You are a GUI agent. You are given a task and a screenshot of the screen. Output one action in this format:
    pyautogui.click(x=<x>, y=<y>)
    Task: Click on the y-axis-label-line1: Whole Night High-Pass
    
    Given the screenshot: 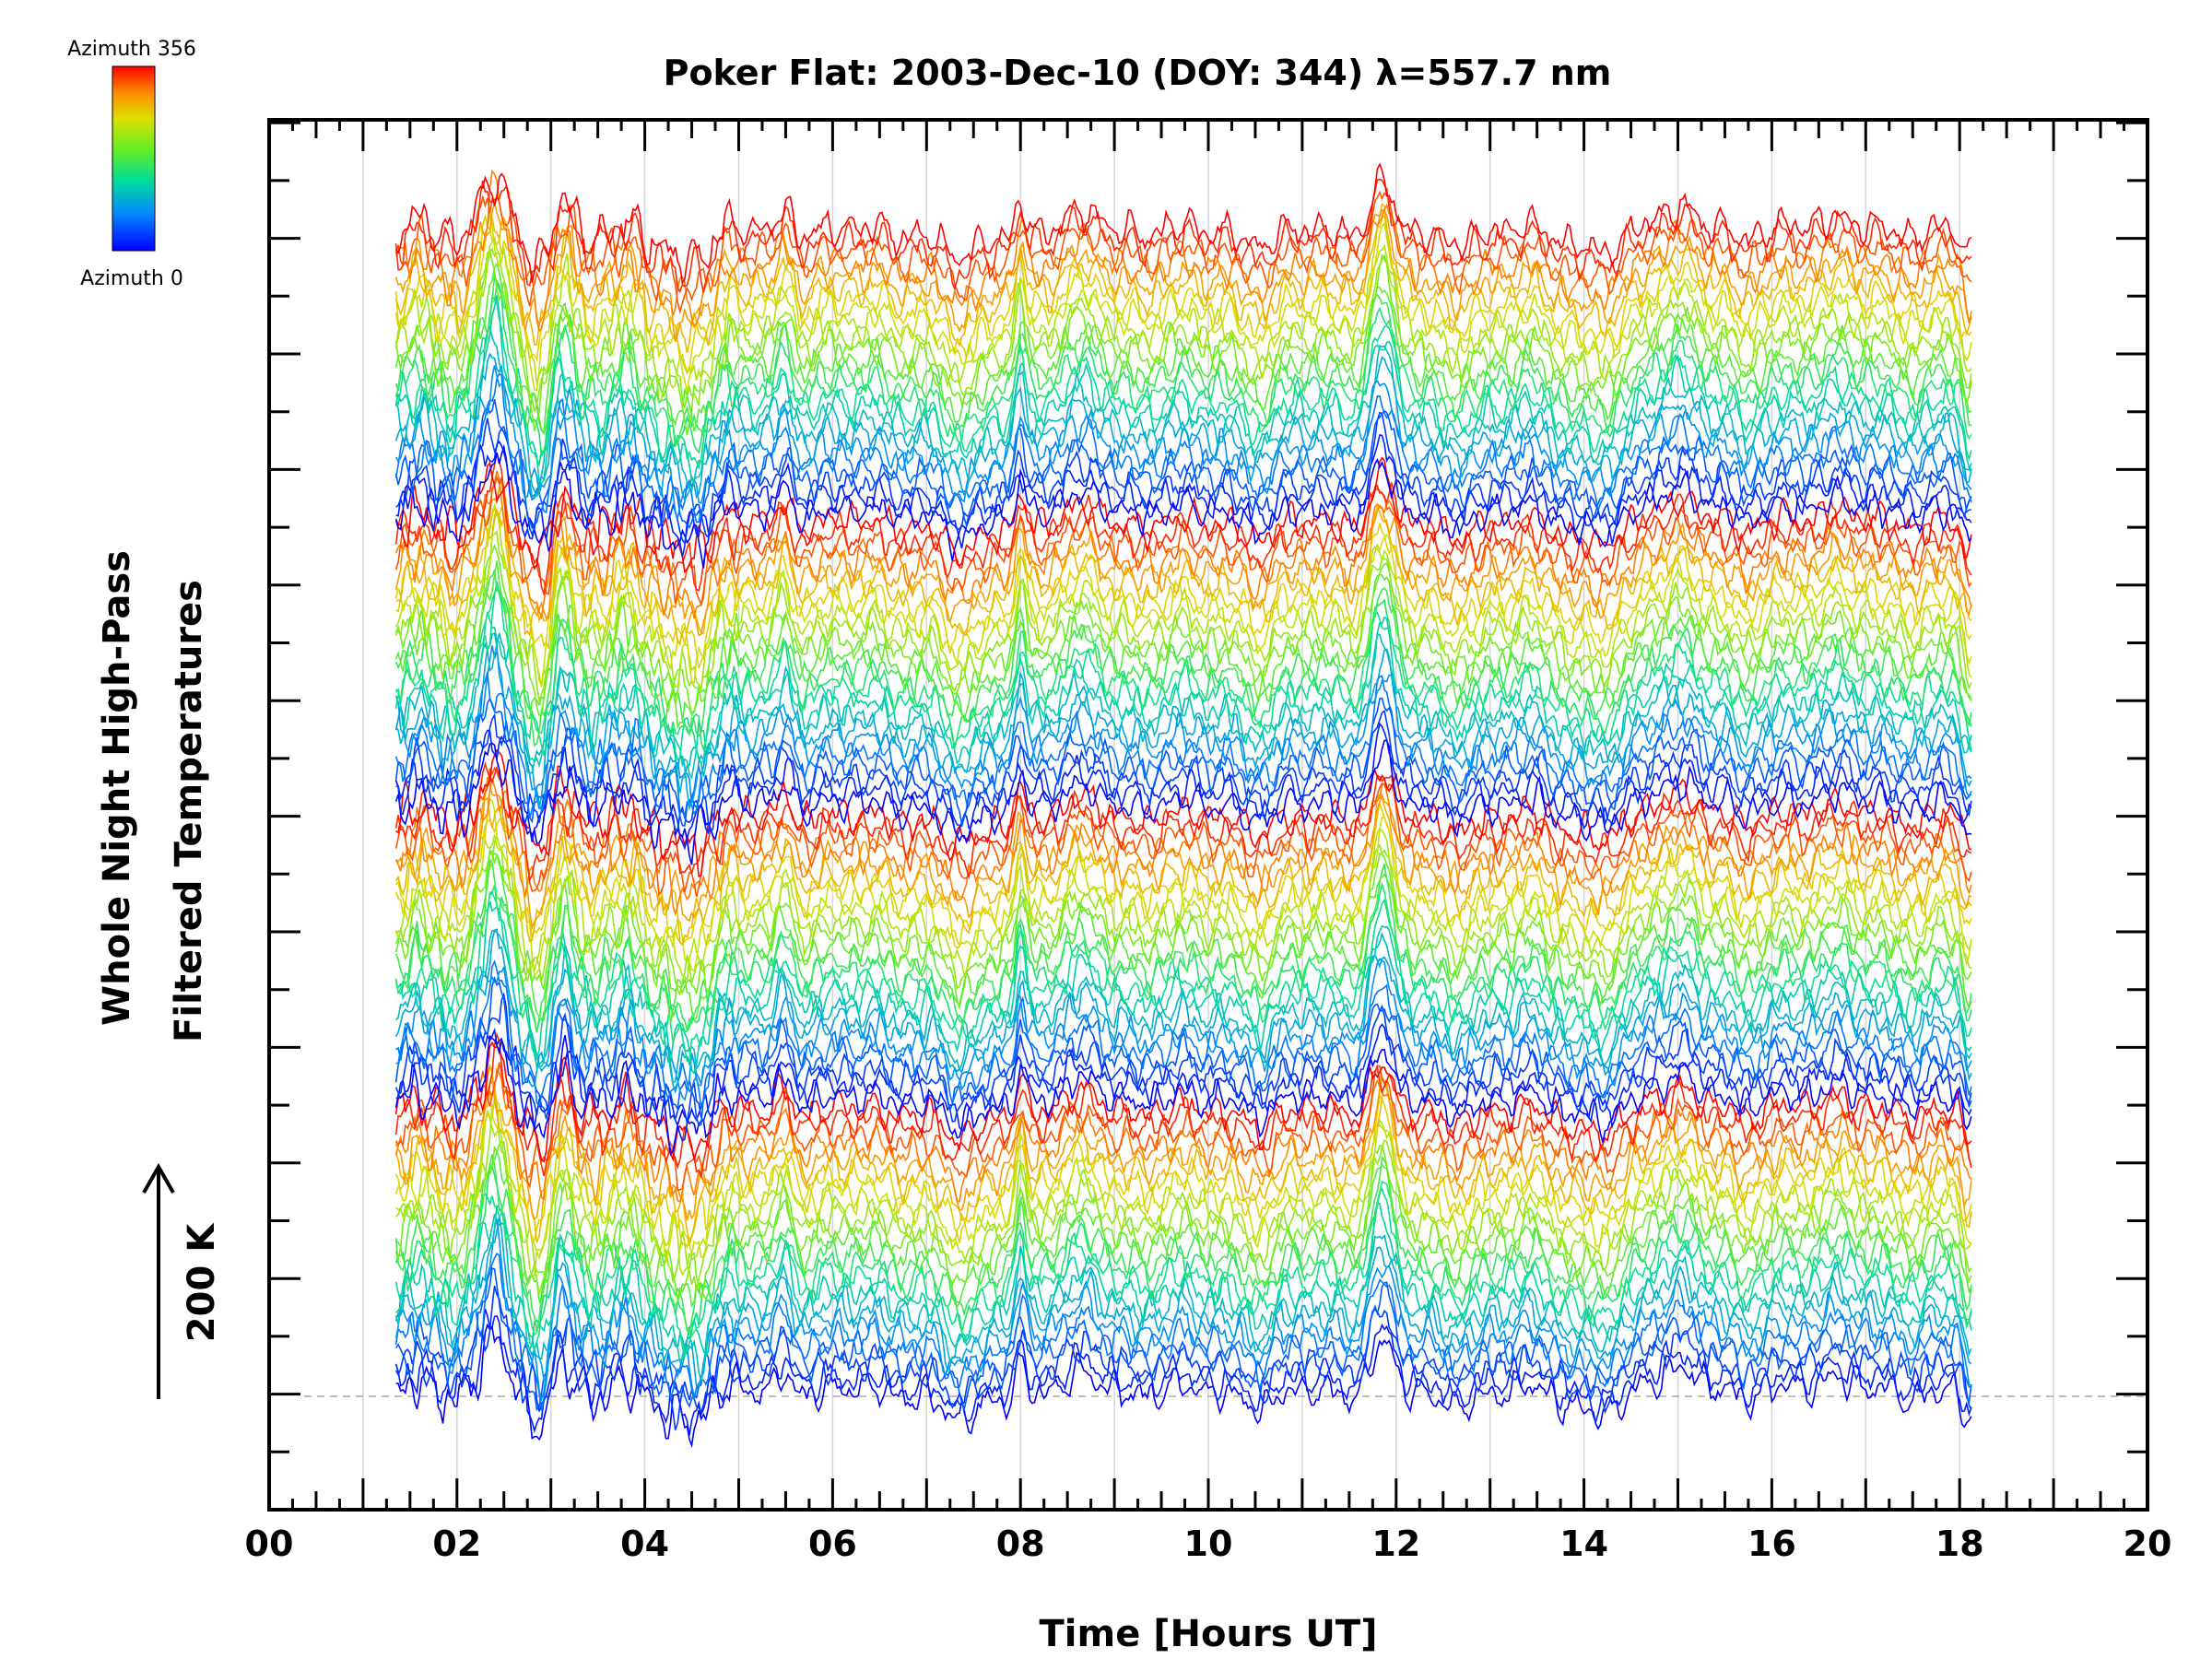 What is the action you would take?
    pyautogui.click(x=117, y=788)
    